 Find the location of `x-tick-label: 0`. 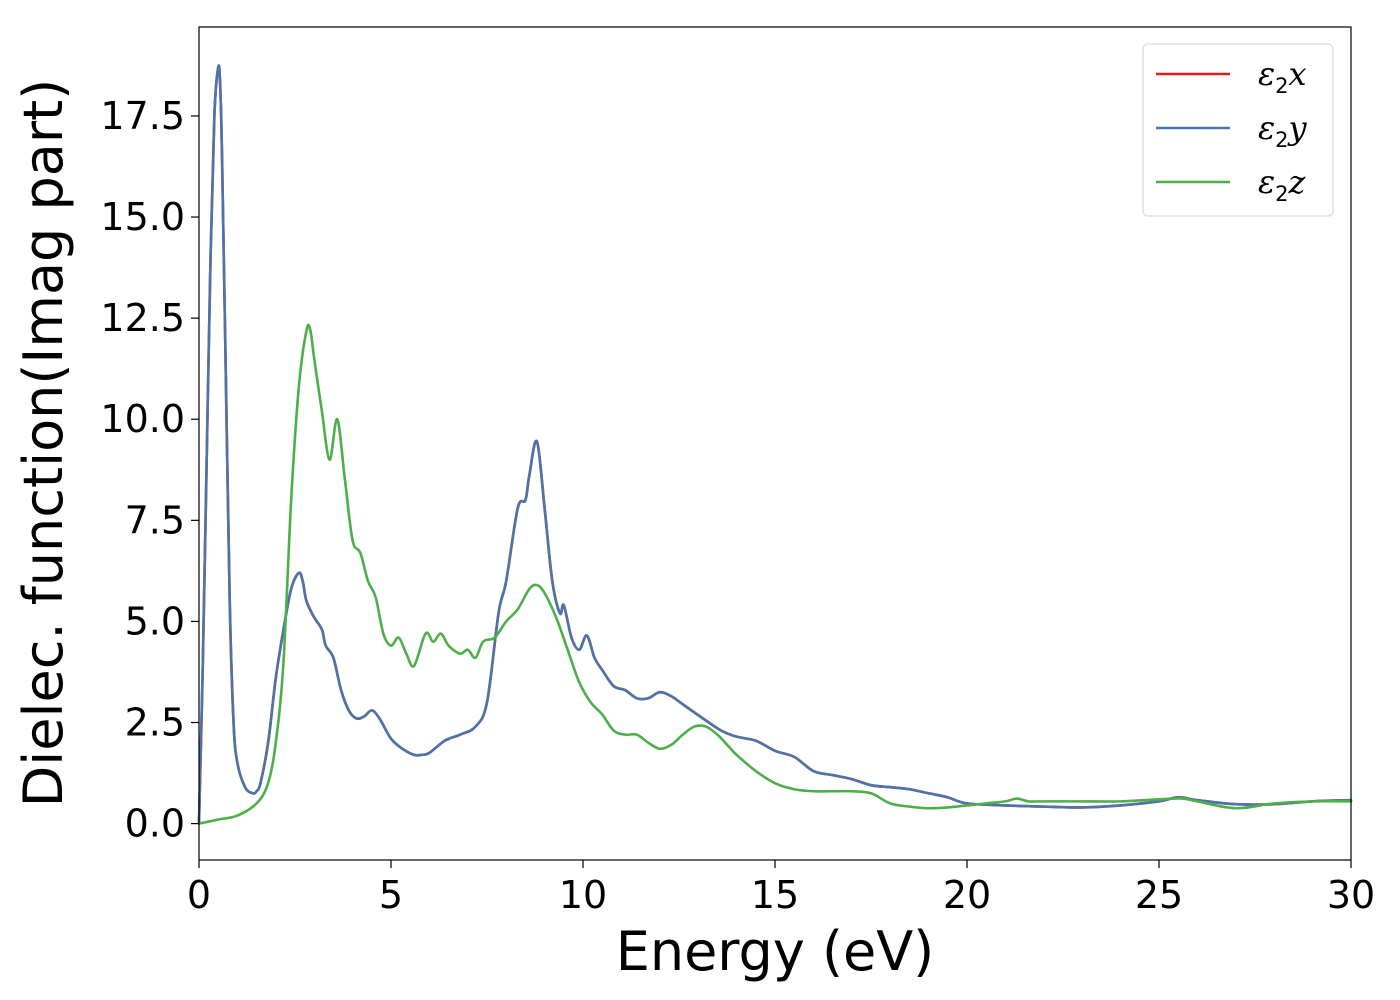

x-tick-label: 0 is located at coordinates (199, 895).